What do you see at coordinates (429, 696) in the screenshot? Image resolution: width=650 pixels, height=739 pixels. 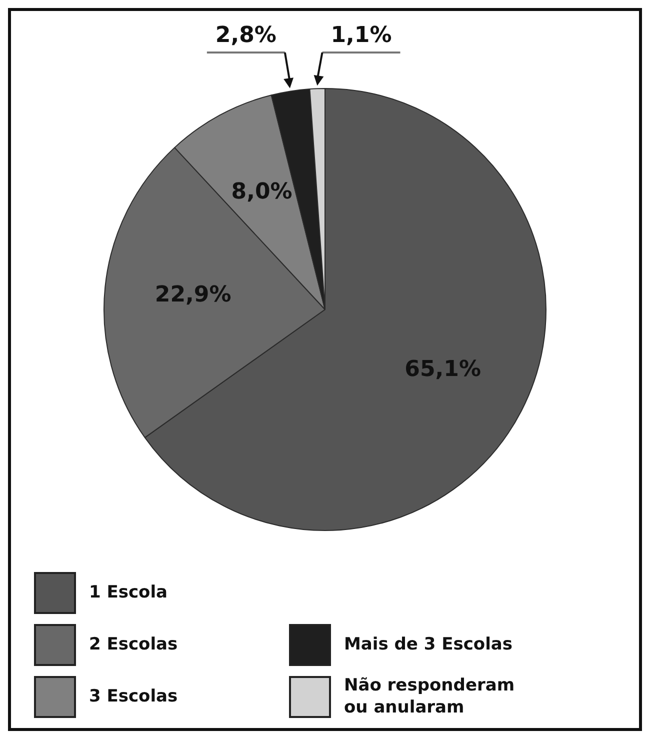 I see `legend-label: Não responderam ou anularam` at bounding box center [429, 696].